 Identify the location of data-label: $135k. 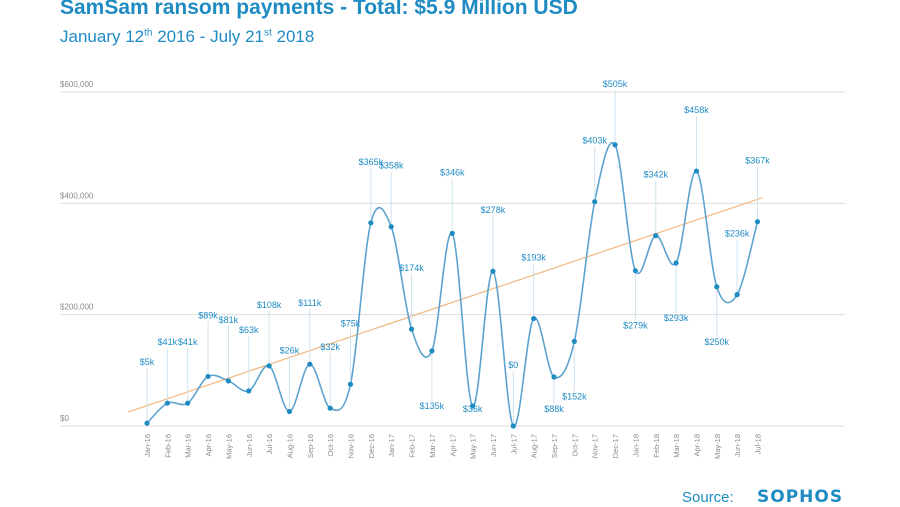
(432, 406).